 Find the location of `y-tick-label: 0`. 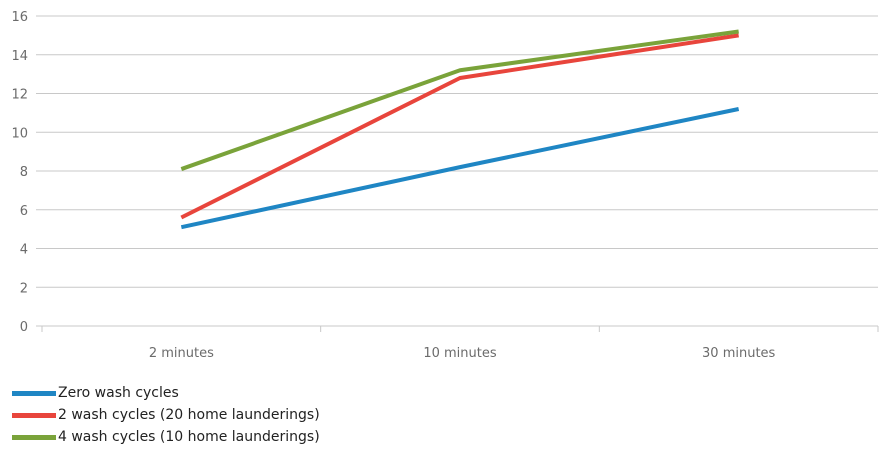

y-tick-label: 0 is located at coordinates (24, 327).